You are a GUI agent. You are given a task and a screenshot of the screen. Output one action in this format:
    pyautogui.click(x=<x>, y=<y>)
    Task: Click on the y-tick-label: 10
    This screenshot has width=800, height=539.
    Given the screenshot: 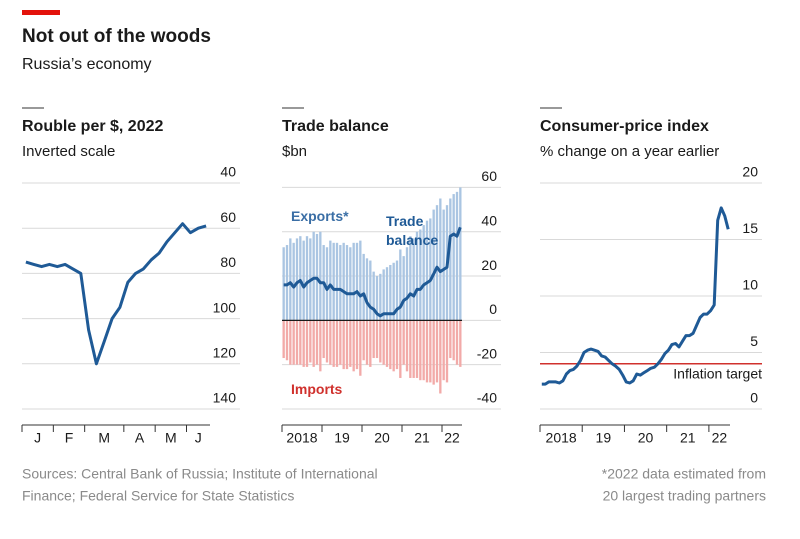 What is the action you would take?
    pyautogui.click(x=750, y=285)
    